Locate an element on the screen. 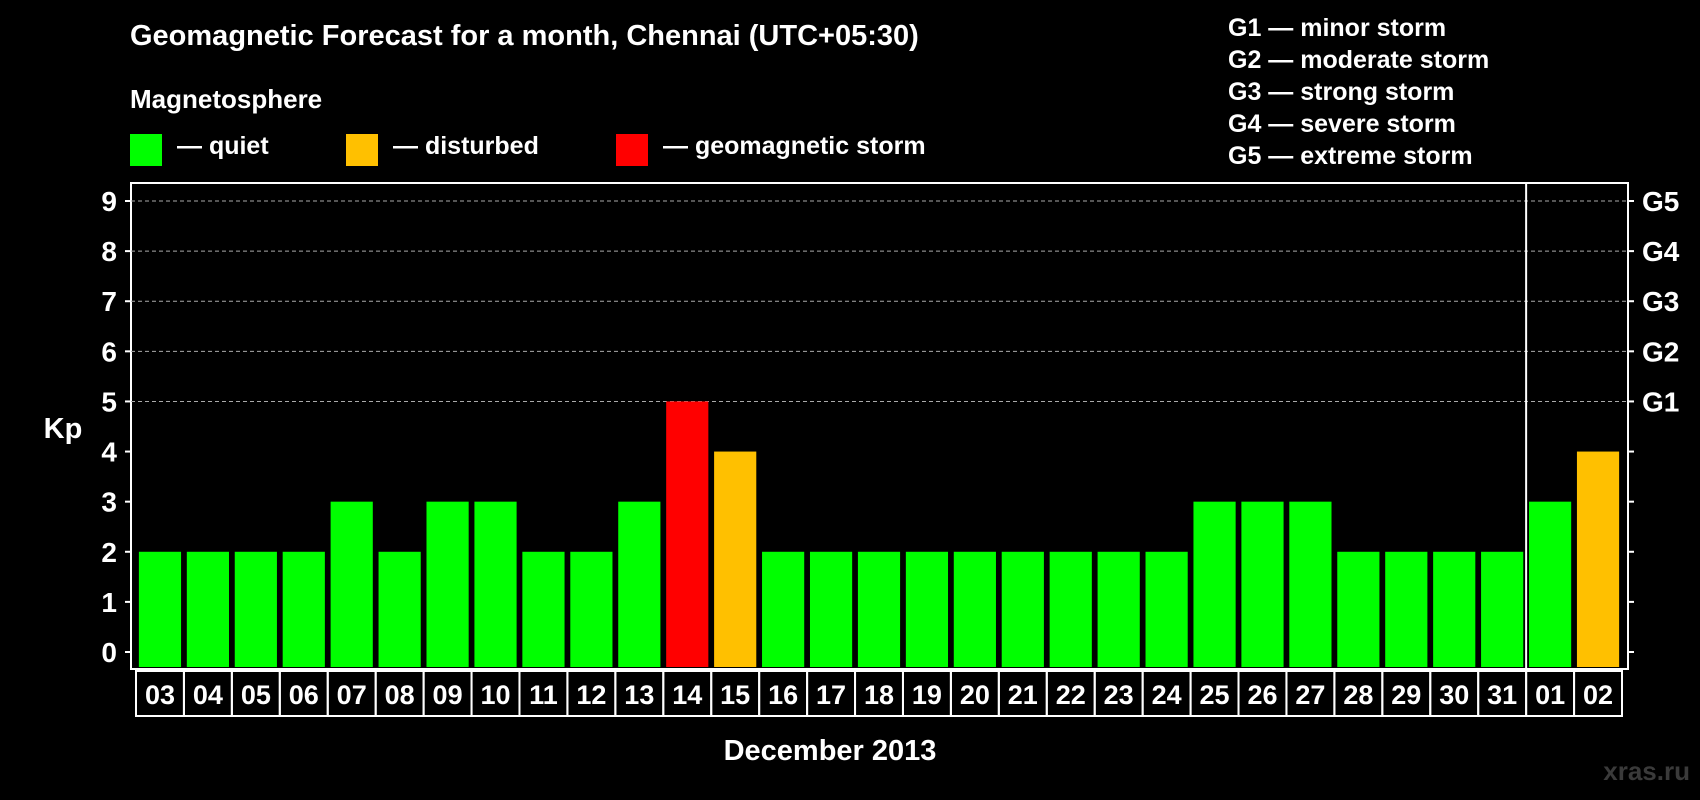 Image resolution: width=1700 pixels, height=800 pixels. y-tick-label: 4 is located at coordinates (109, 452).